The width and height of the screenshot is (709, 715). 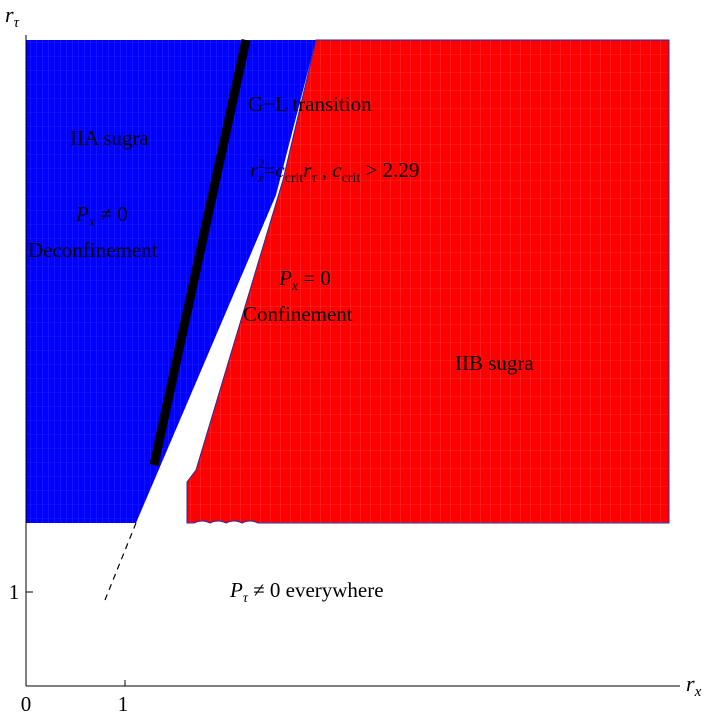 I want to click on bottom-region-label: Pτ ≠ 0 everywhere, so click(x=306, y=592).